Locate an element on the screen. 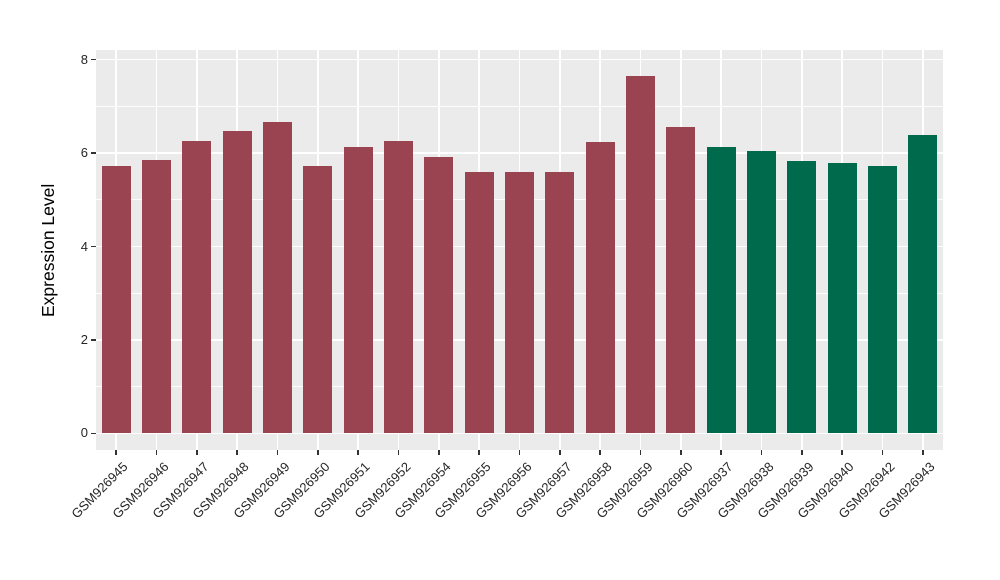  bar-GSM926959 is located at coordinates (640, 254).